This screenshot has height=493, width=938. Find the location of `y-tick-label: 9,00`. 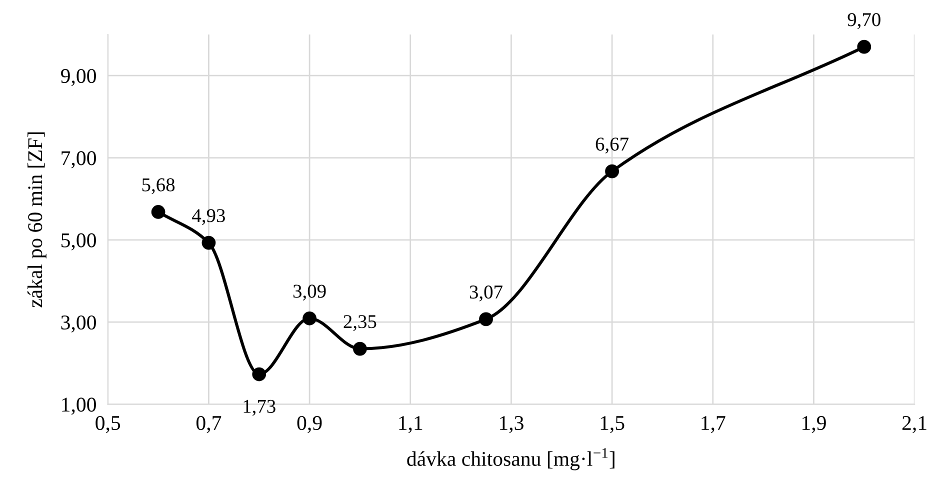

y-tick-label: 9,00 is located at coordinates (78, 77).